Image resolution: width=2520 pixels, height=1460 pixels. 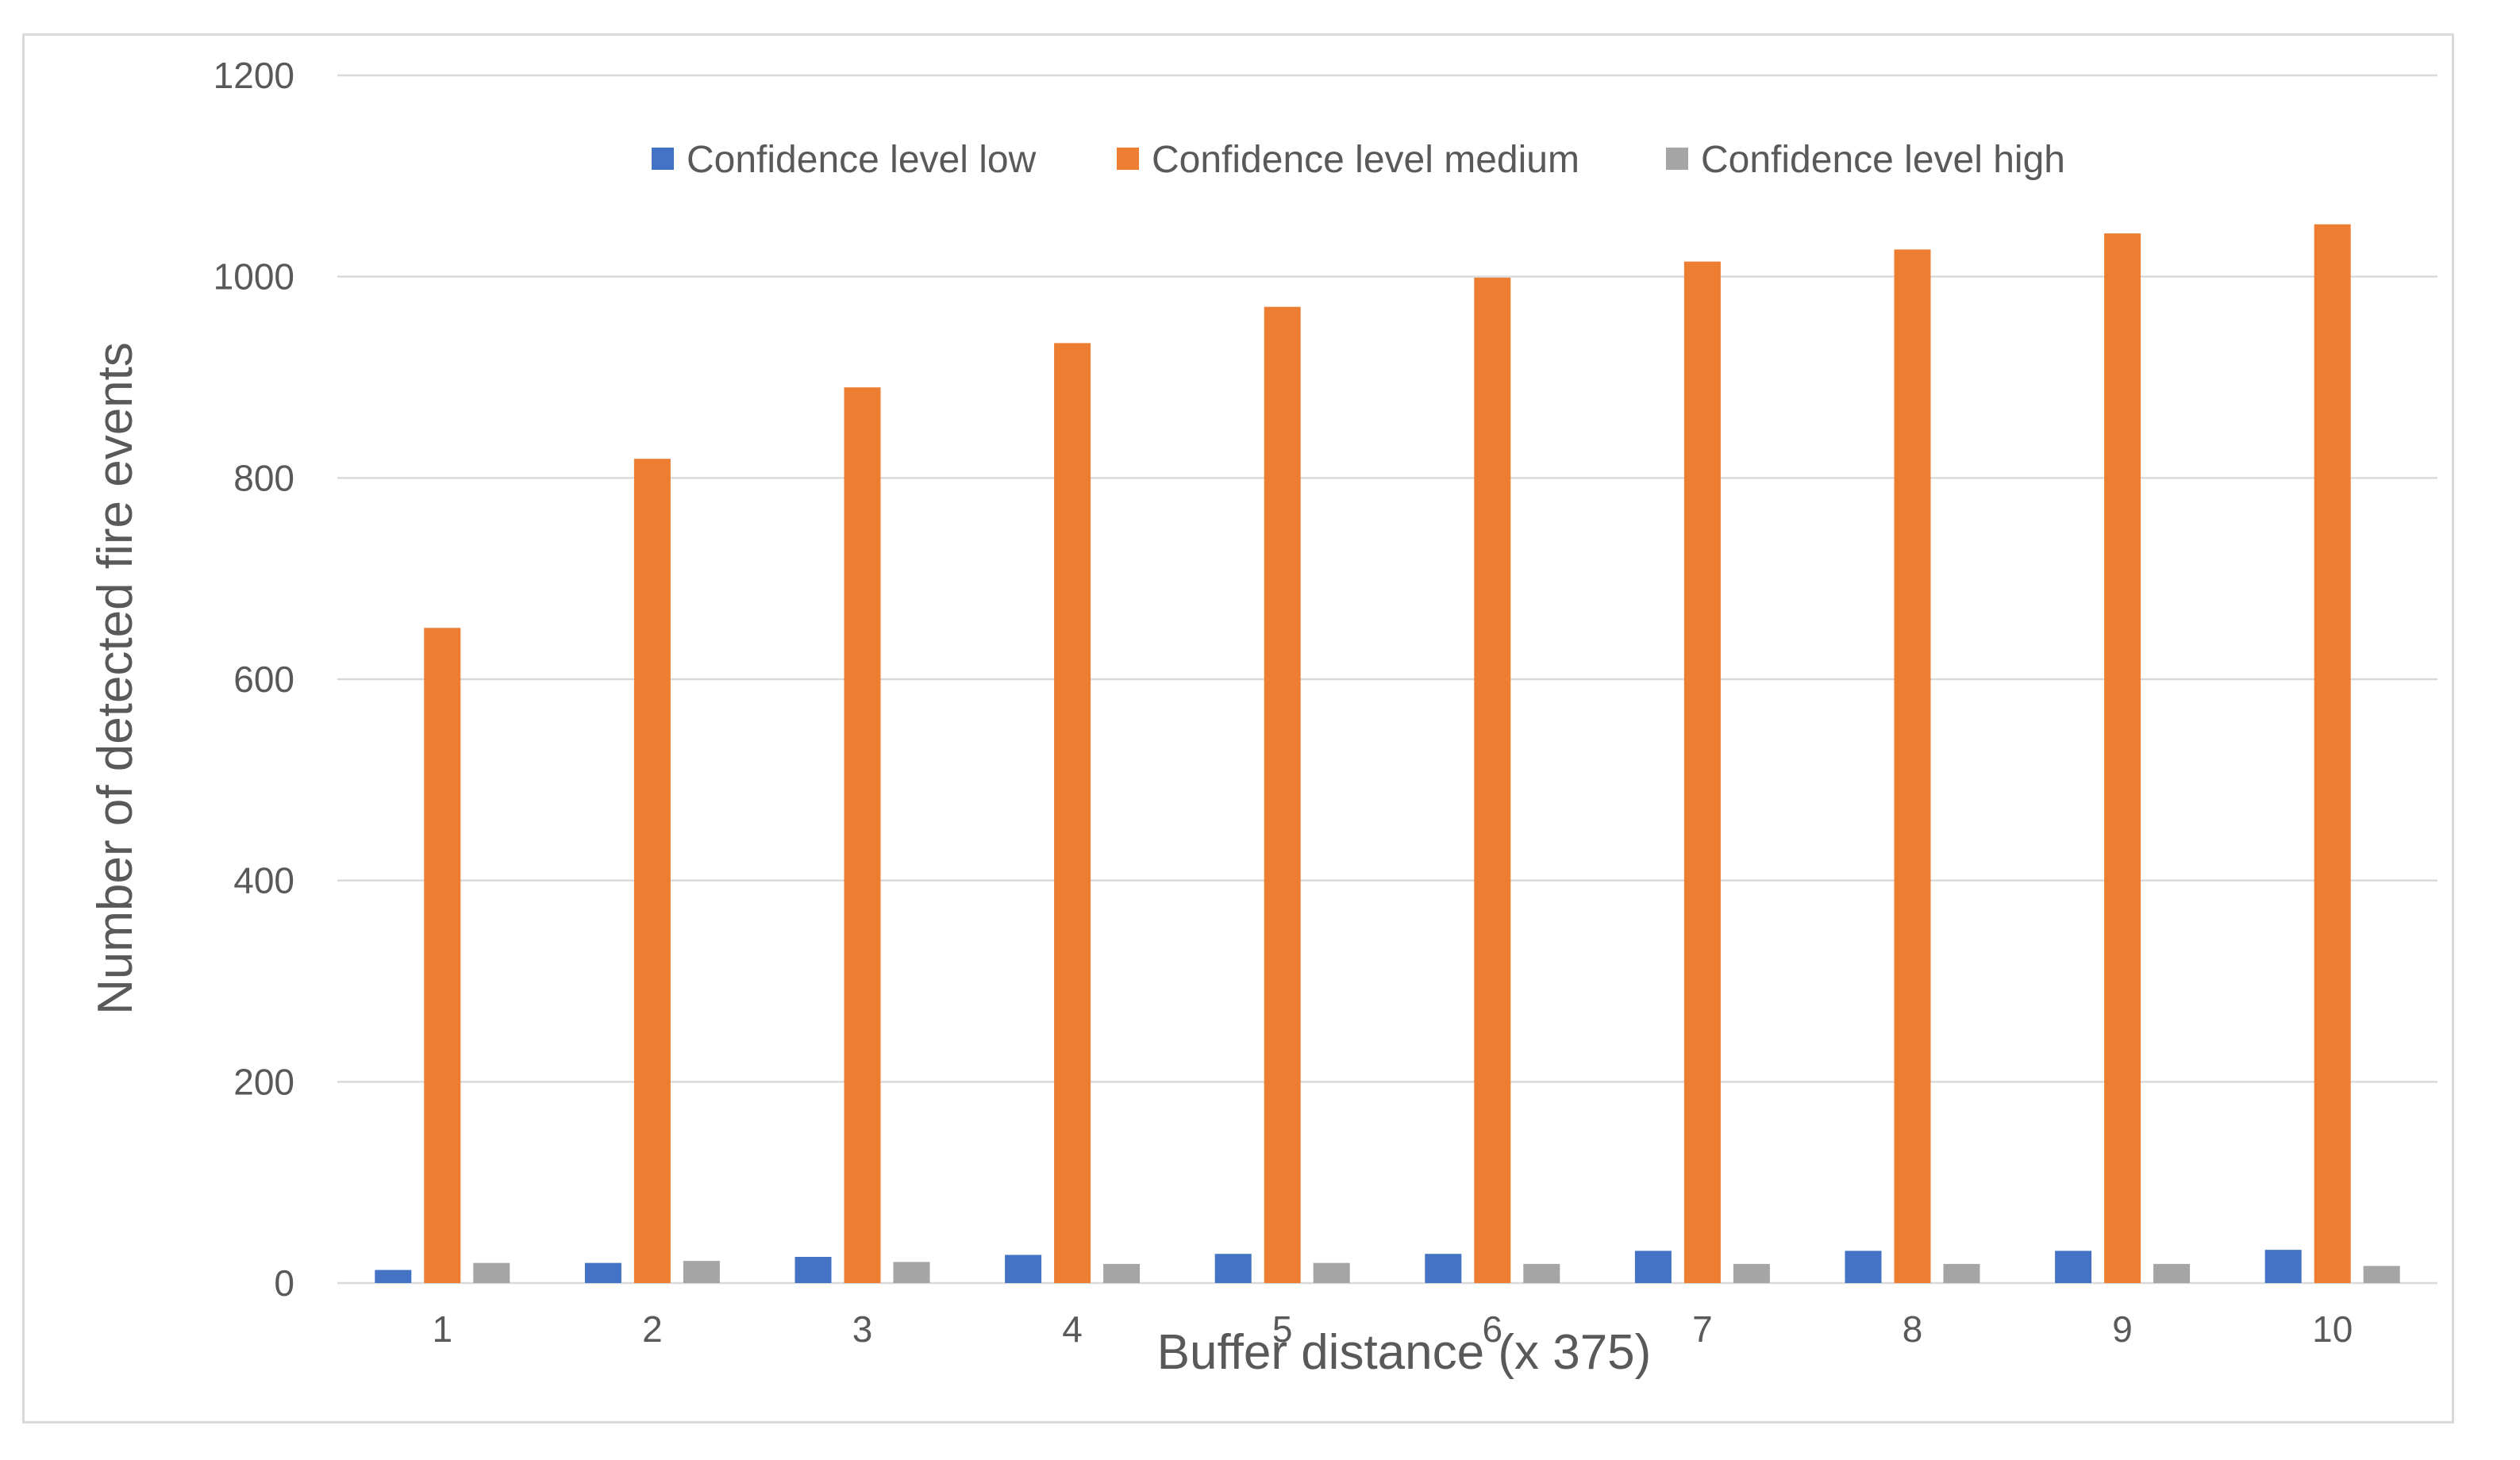 I want to click on y-tick-label: 800, so click(x=263, y=477).